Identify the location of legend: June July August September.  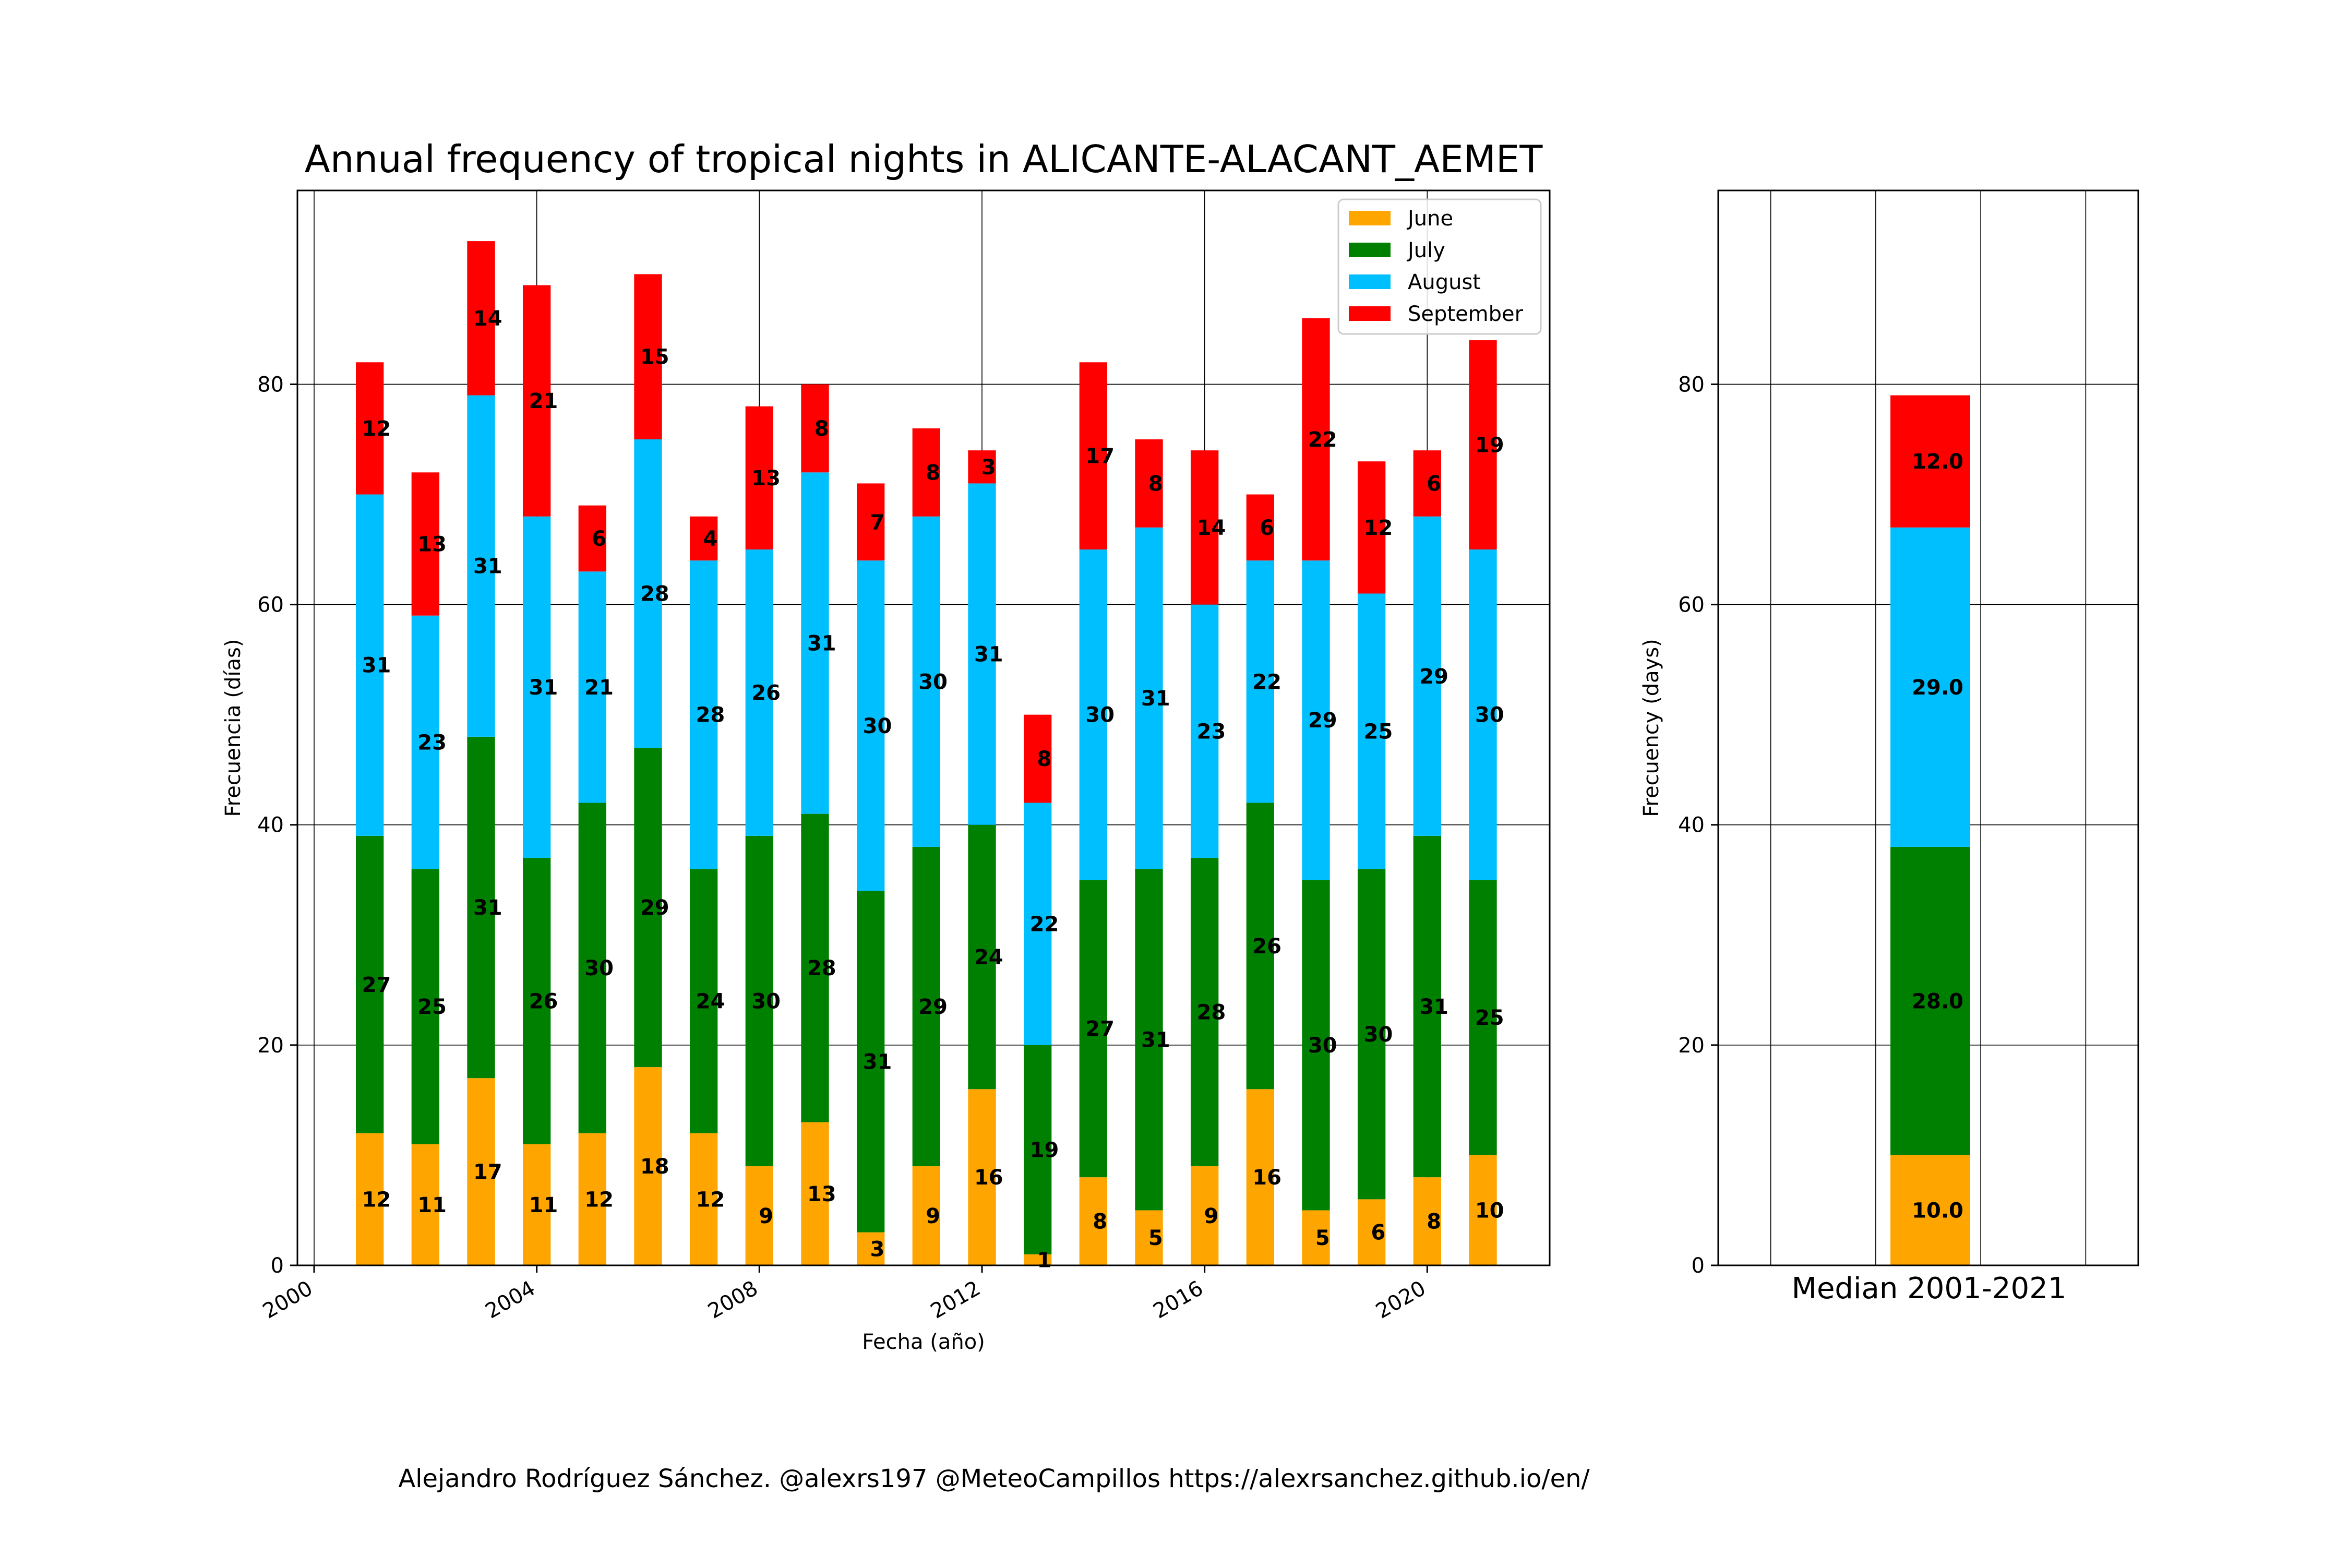
(1439, 266).